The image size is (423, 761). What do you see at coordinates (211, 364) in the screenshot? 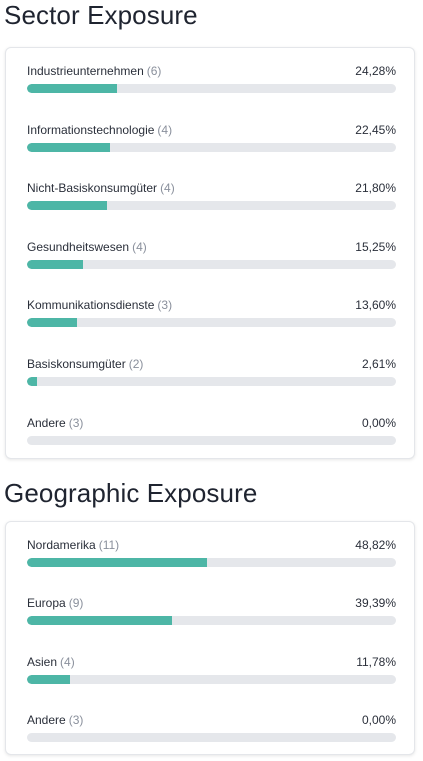
I see `sector-row-header: Basiskonsumgüter (2) 2,61%` at bounding box center [211, 364].